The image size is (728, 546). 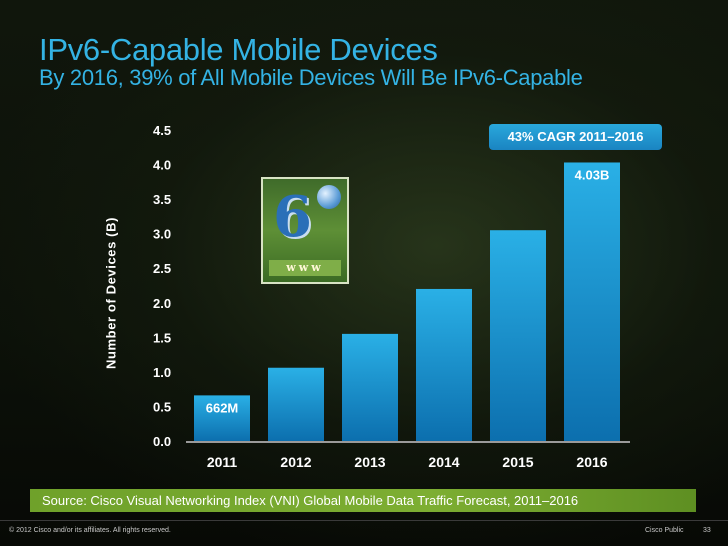 What do you see at coordinates (329, 197) in the screenshot?
I see `globe-icon` at bounding box center [329, 197].